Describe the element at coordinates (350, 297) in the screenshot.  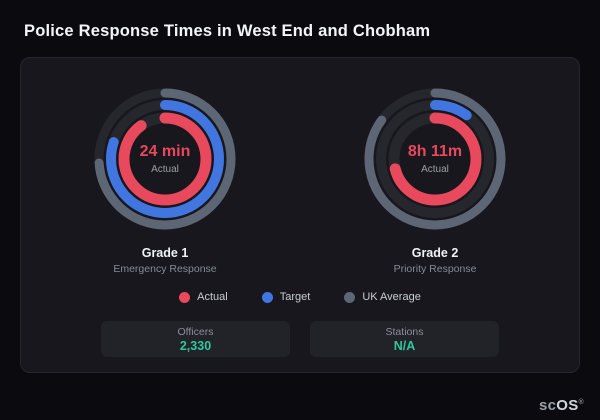
I see `legend-dot-uk-average` at that location.